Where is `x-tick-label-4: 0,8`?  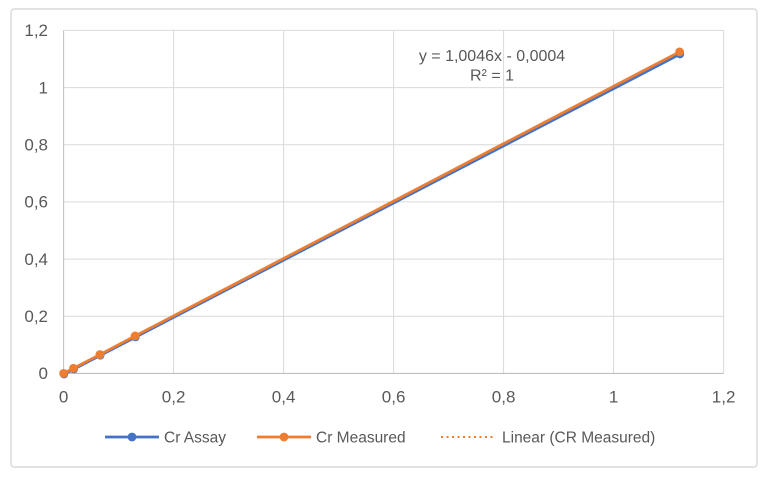 x-tick-label-4: 0,8 is located at coordinates (504, 397).